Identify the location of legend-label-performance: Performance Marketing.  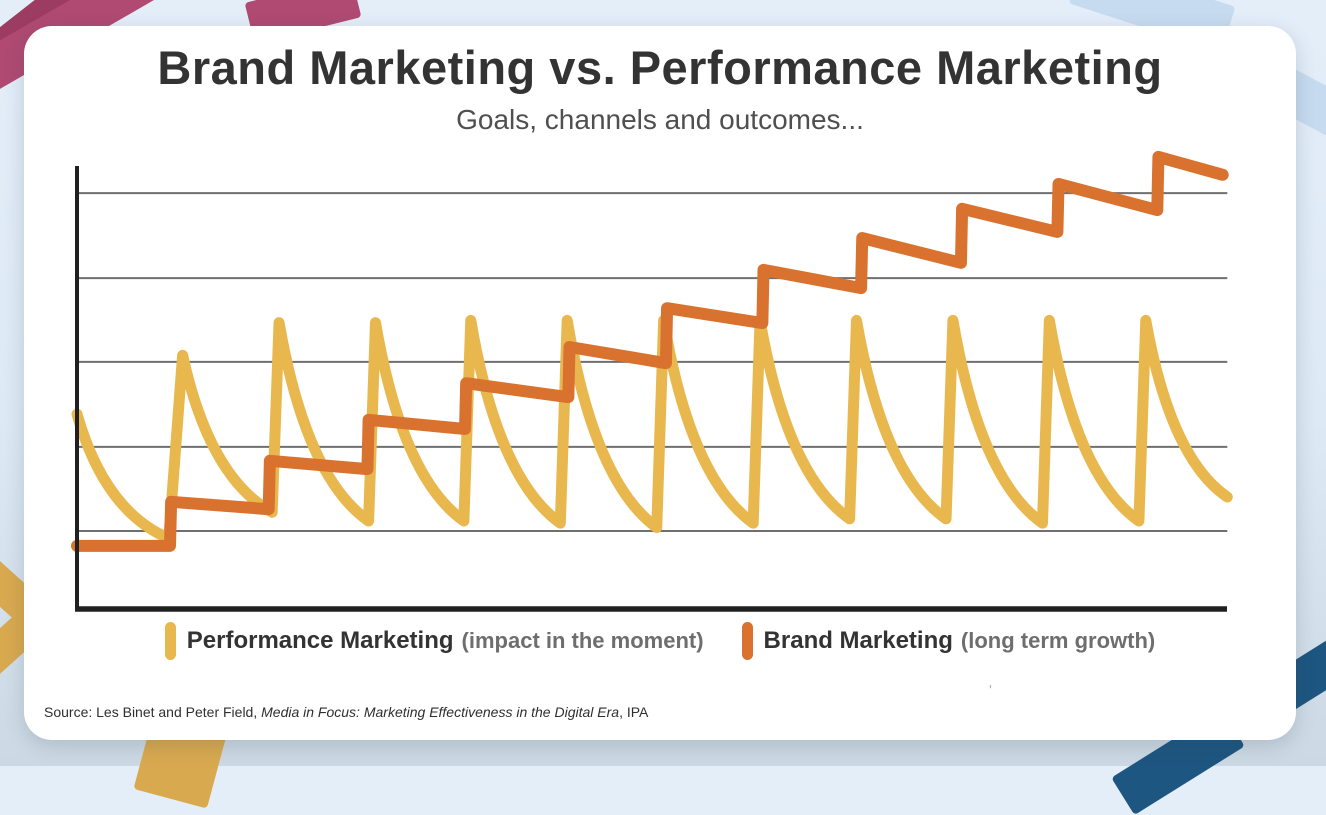
(320, 640).